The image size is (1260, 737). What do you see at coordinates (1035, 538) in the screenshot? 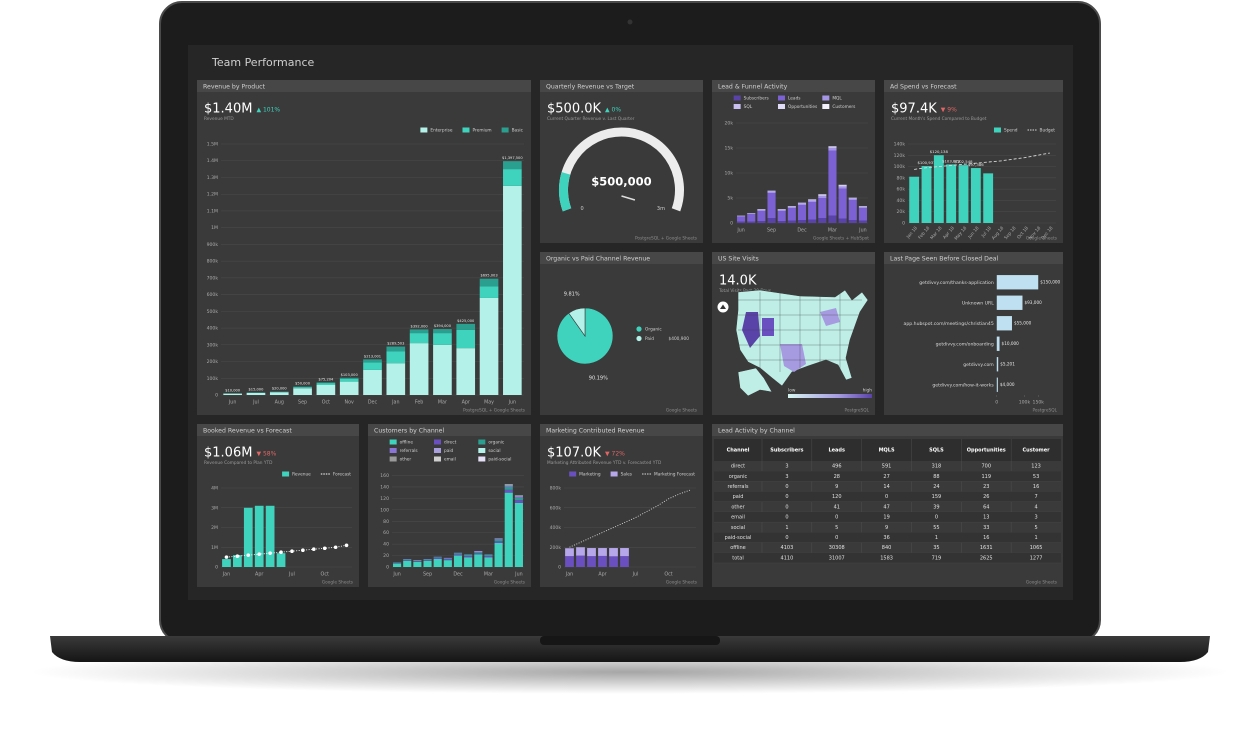
I see `table-cell: 1` at bounding box center [1035, 538].